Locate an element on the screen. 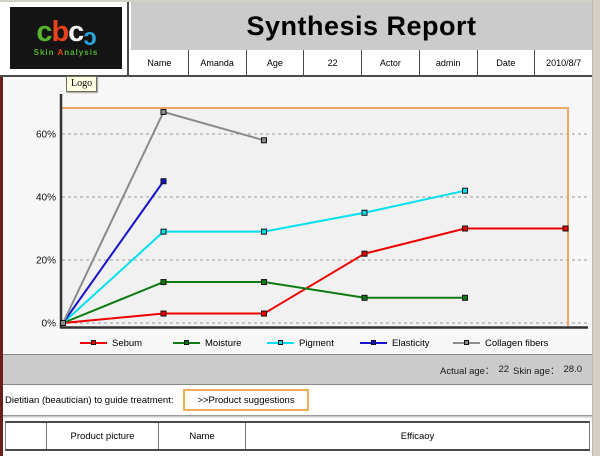 This screenshot has width=600, height=456. brand-tagline: Skin Analysis is located at coordinates (66, 52).